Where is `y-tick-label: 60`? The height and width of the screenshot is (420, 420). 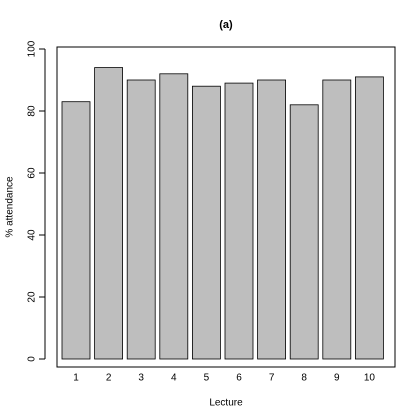 y-tick-label: 60 is located at coordinates (32, 173).